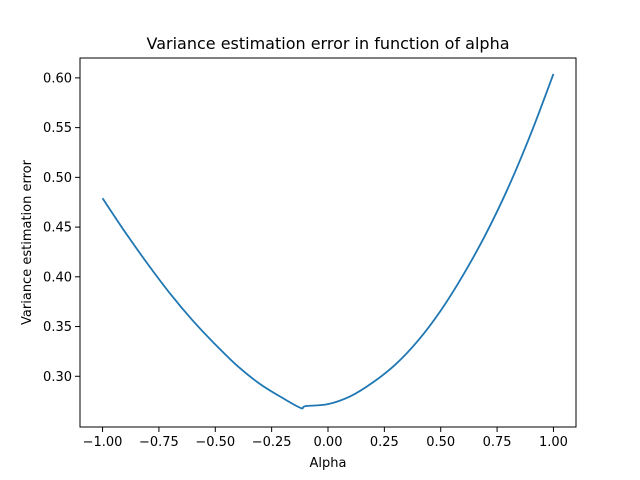 This screenshot has height=480, width=640. I want to click on x-tick-label: 0.75, so click(497, 442).